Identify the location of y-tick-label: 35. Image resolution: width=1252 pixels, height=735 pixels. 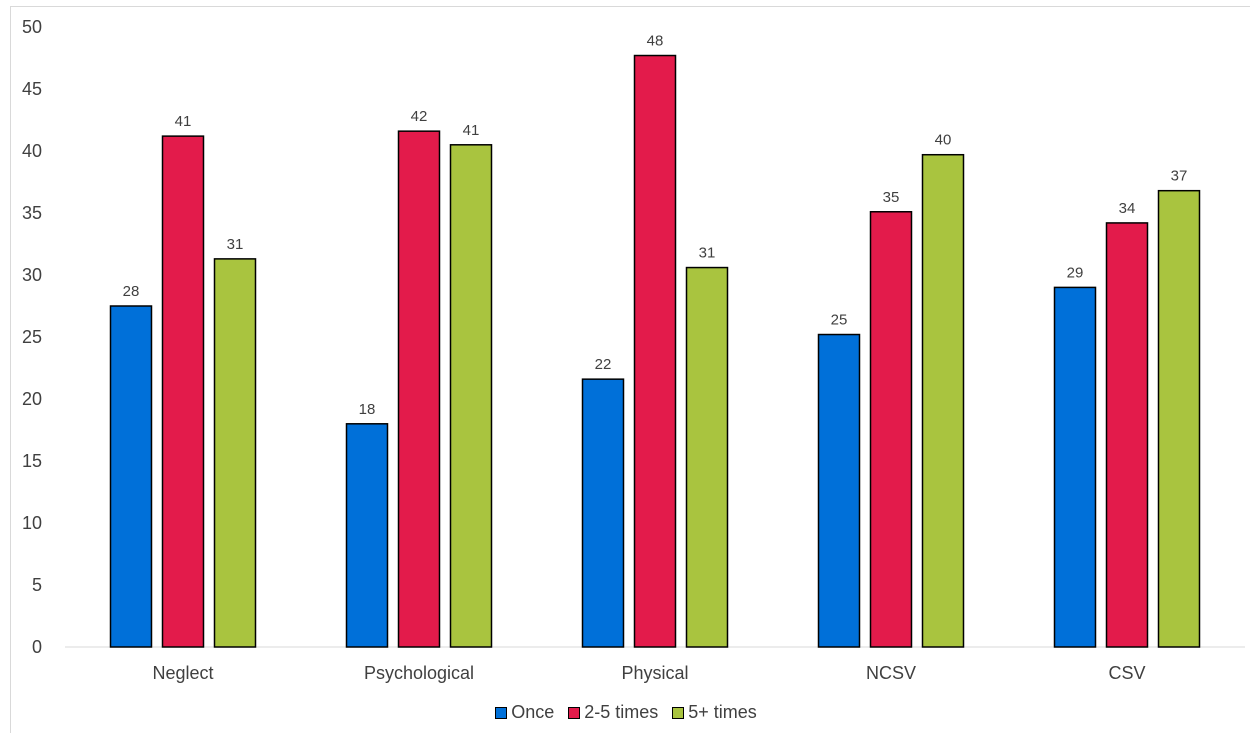
(32, 213).